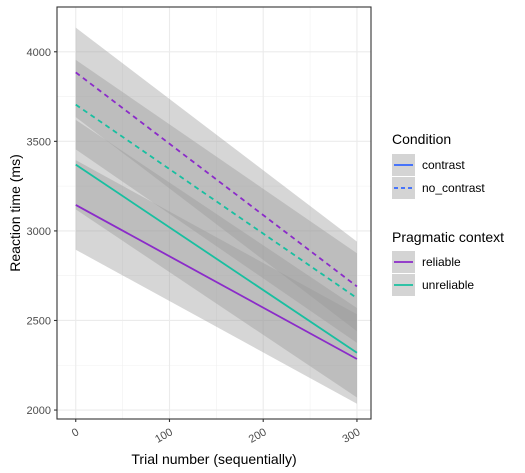 This screenshot has height=473, width=525. I want to click on x-tick-label: 0, so click(75, 432).